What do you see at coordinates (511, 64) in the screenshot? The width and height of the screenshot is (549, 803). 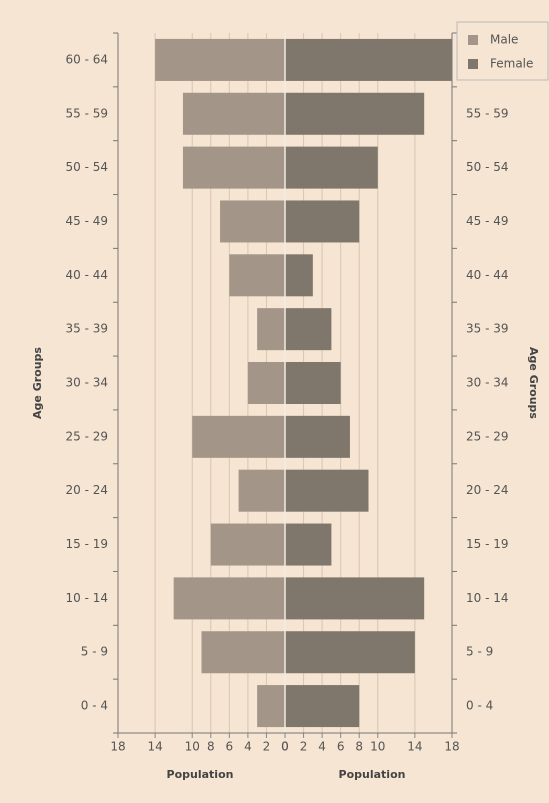 I see `legend-label: Female` at bounding box center [511, 64].